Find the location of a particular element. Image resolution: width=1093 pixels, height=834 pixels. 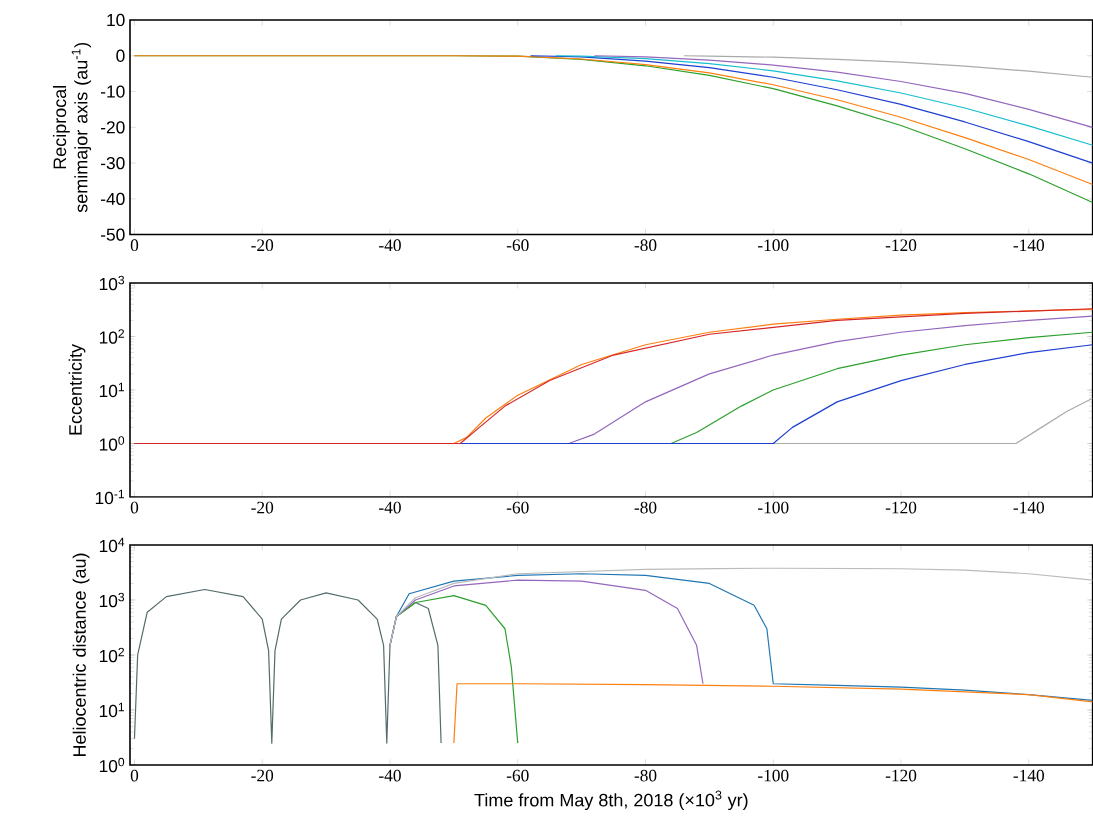

y-tick-label: -40 is located at coordinates (113, 198).